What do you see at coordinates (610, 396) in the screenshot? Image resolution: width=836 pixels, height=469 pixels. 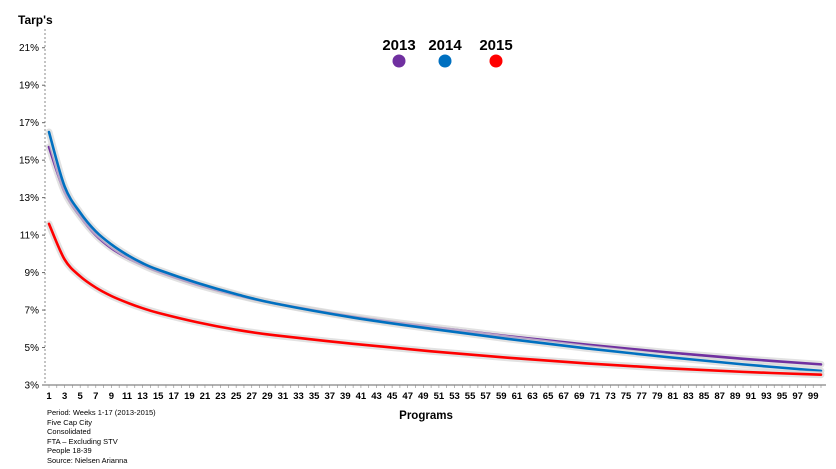 I see `x-tick-label: 73` at bounding box center [610, 396].